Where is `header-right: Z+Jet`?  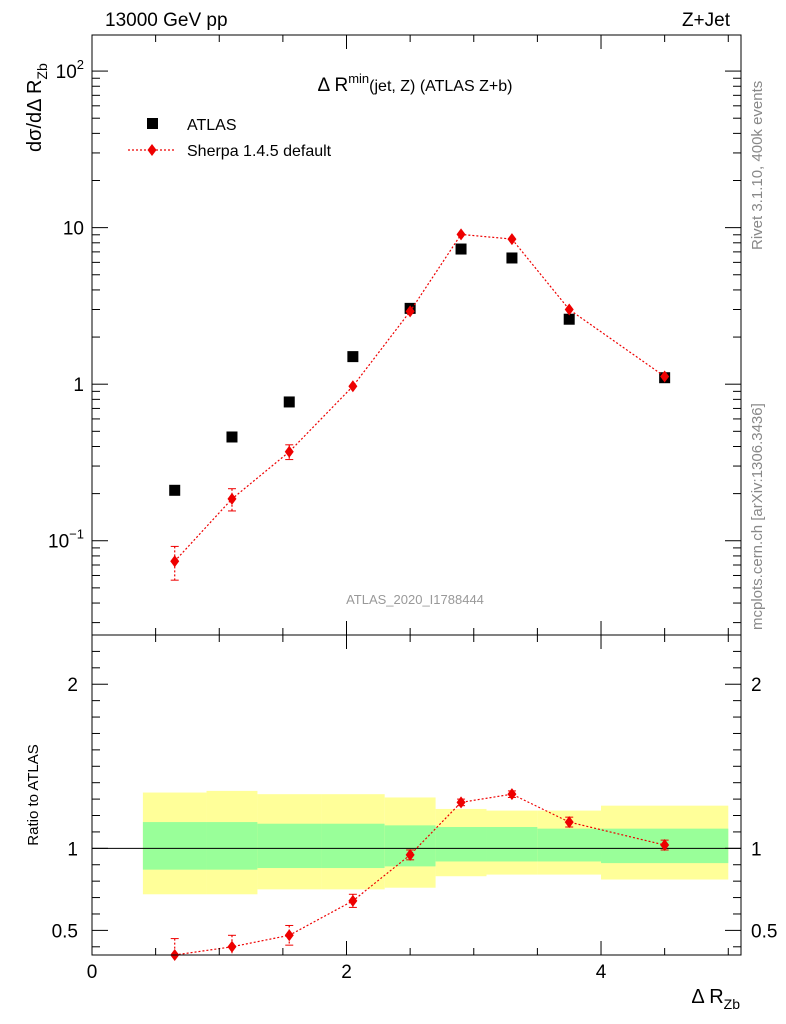 header-right: Z+Jet is located at coordinates (706, 20).